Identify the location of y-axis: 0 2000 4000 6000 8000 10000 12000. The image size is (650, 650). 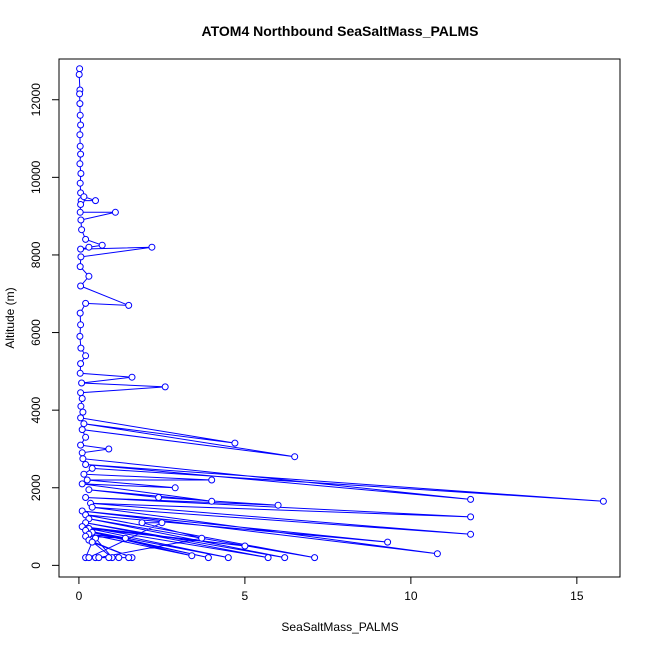
(44, 326).